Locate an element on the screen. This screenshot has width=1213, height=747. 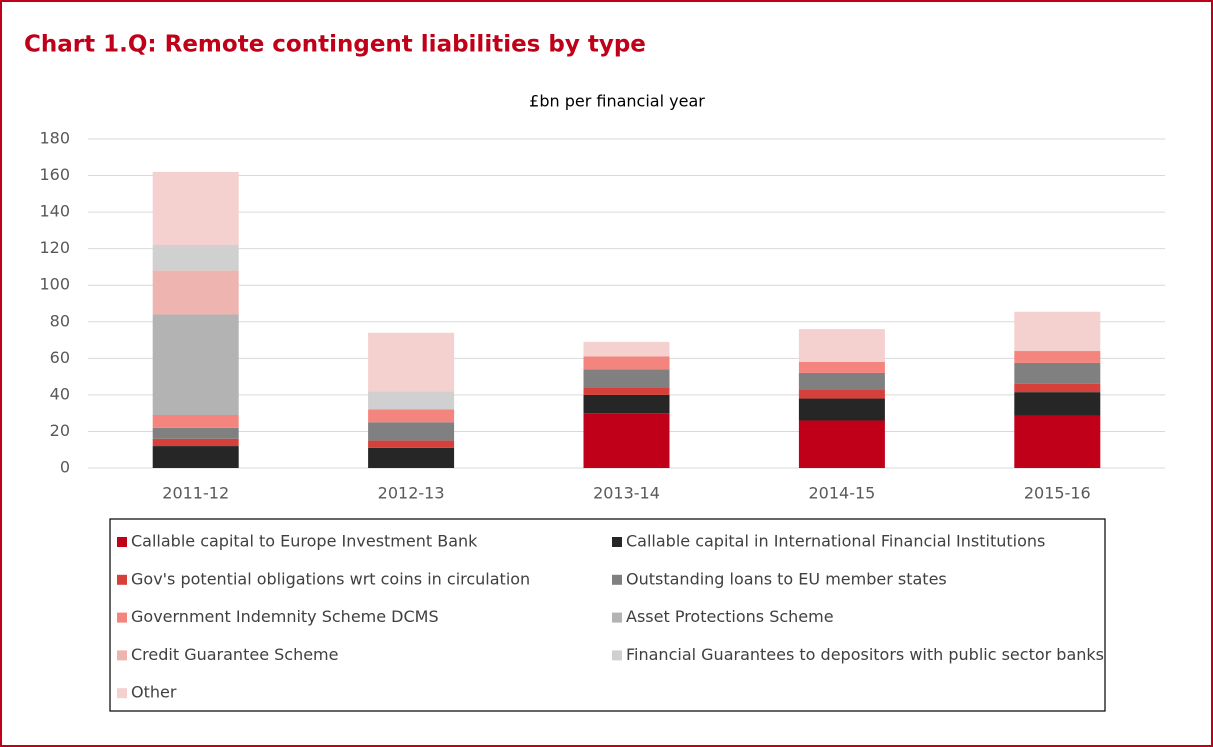
y-tick-label: 100 is located at coordinates (54, 284).